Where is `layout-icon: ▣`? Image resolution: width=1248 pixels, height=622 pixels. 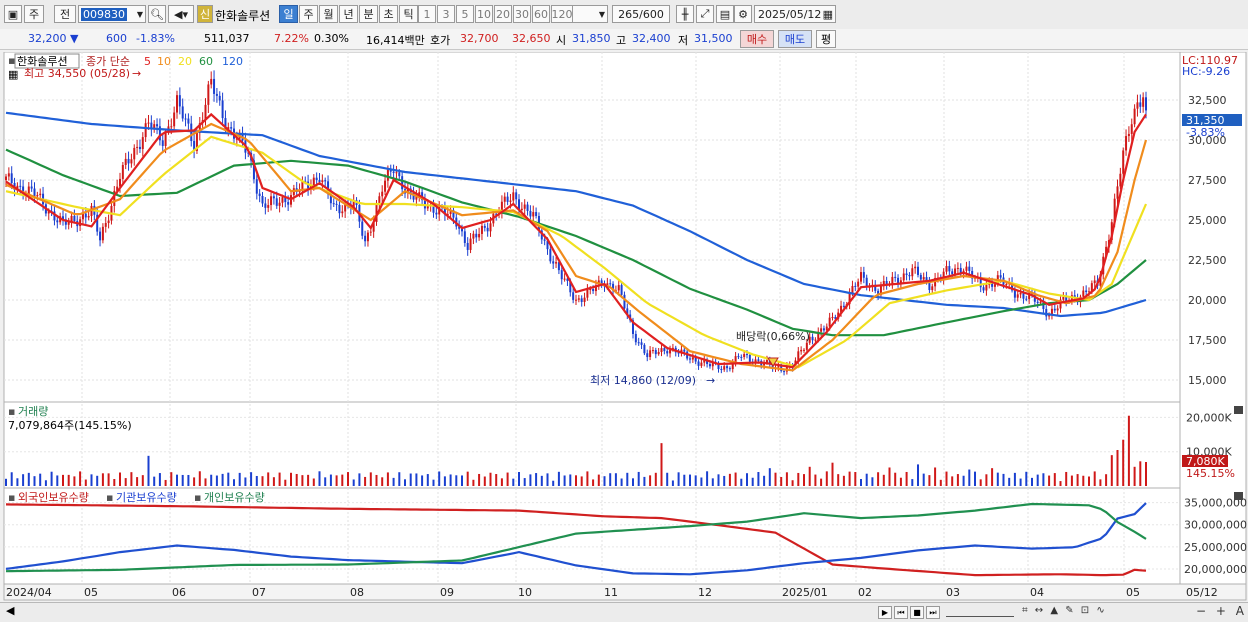 layout-icon: ▣ is located at coordinates (13, 14).